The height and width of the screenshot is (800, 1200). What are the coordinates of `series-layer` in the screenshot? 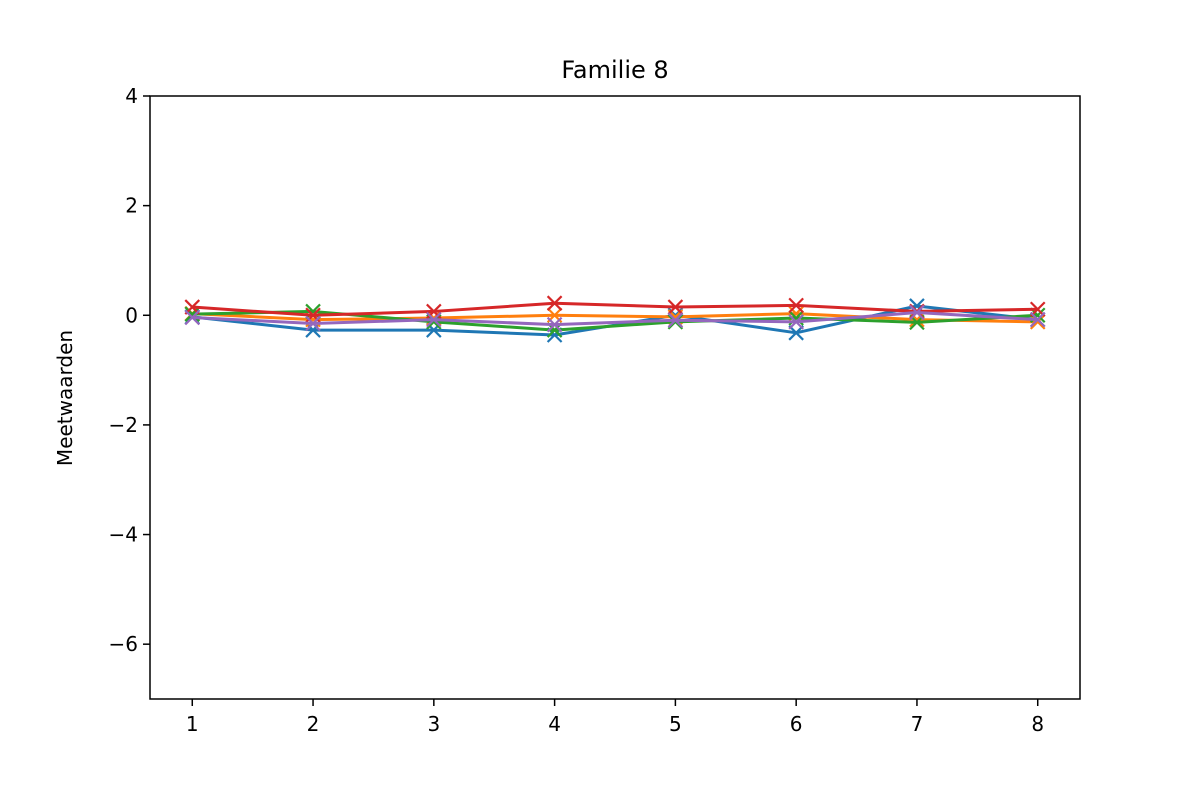 It's located at (615, 319).